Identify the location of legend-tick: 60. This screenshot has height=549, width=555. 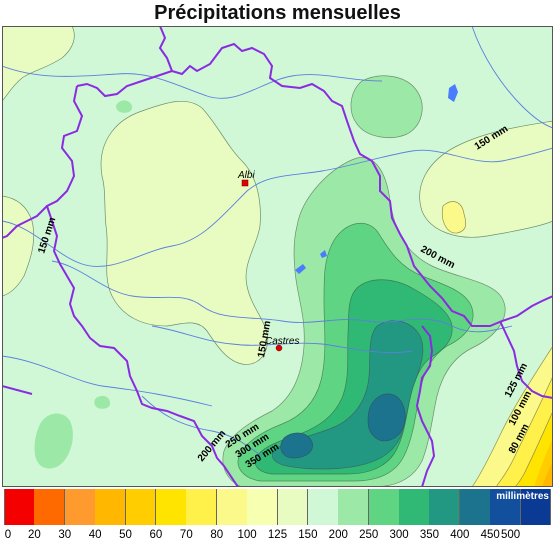
(156, 535).